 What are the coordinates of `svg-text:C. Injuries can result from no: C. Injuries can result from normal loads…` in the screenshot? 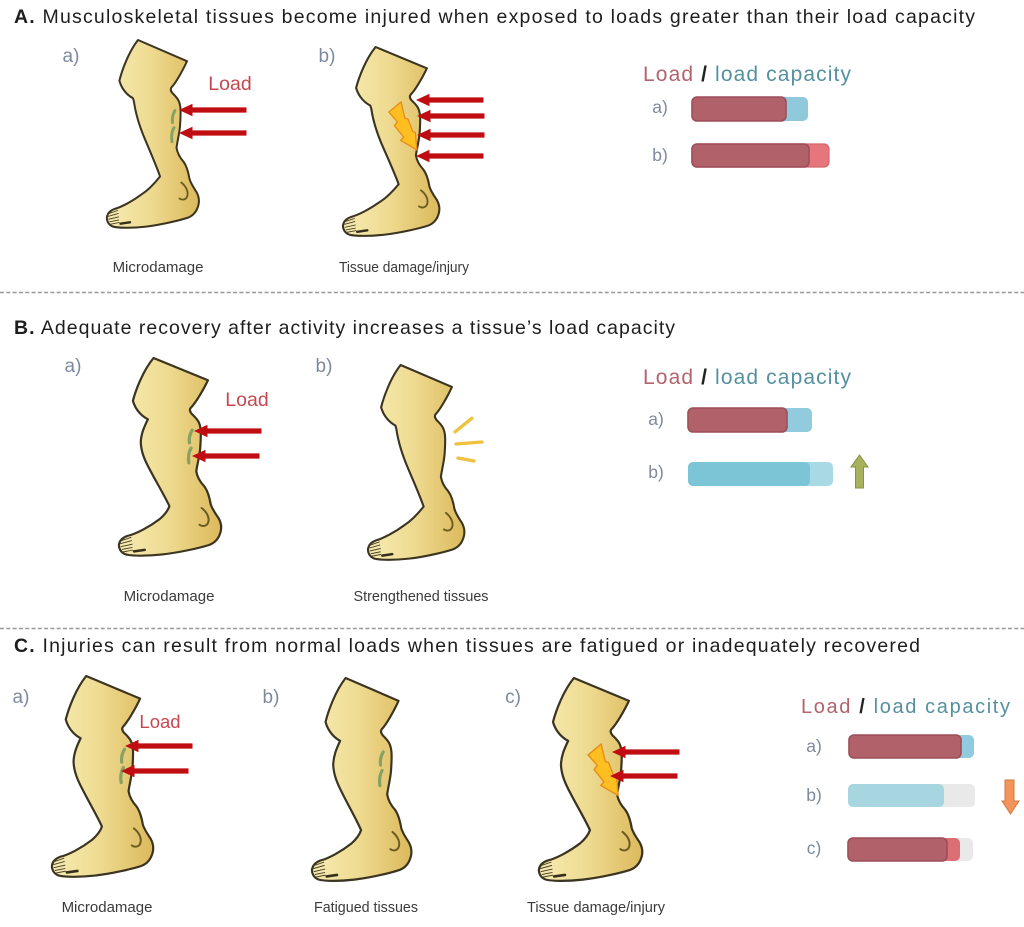 It's located at (467, 646).